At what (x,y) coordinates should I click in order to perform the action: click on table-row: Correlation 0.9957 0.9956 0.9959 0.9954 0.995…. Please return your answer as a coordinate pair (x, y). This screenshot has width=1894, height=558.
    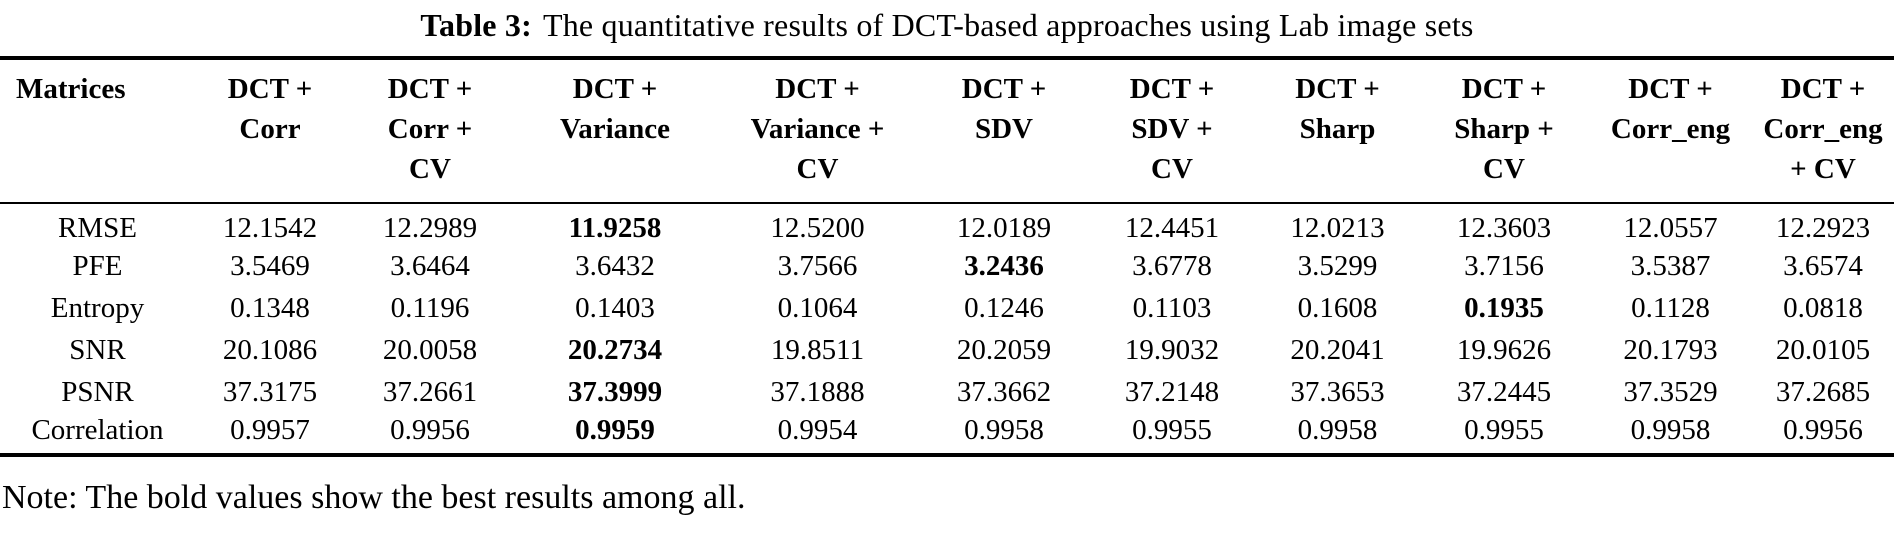
    Looking at the image, I should click on (947, 434).